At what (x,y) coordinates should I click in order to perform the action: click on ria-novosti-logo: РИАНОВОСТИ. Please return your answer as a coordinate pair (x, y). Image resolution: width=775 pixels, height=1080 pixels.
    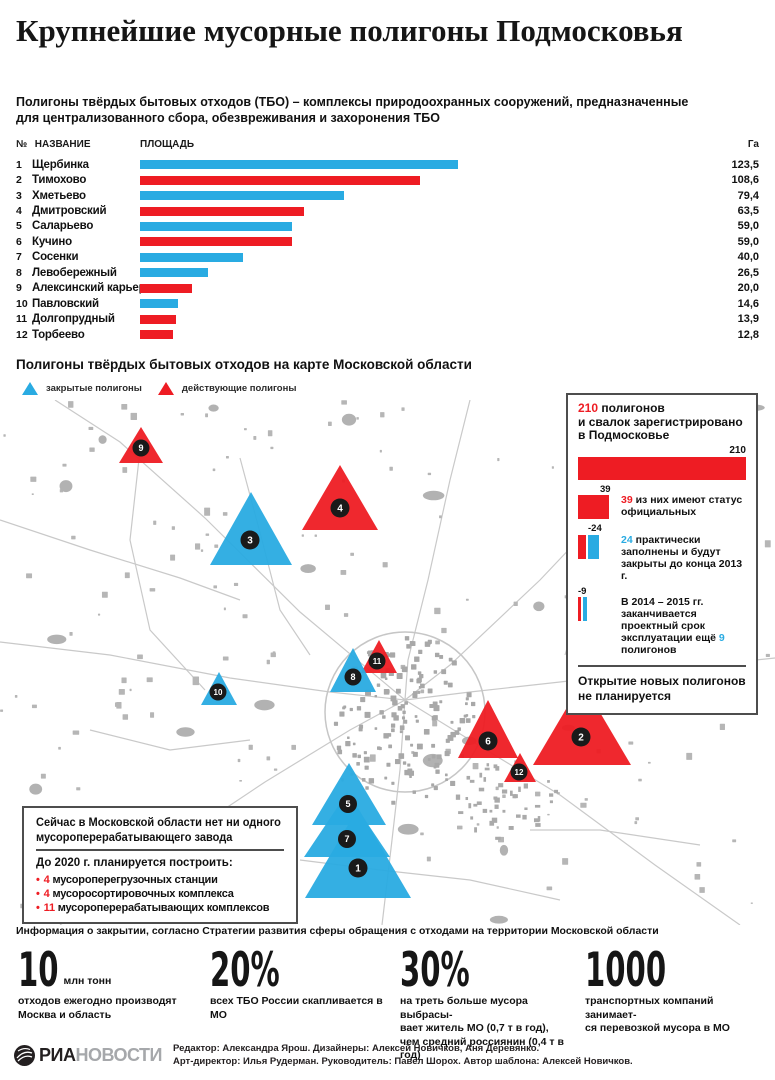
    Looking at the image, I should click on (88, 1055).